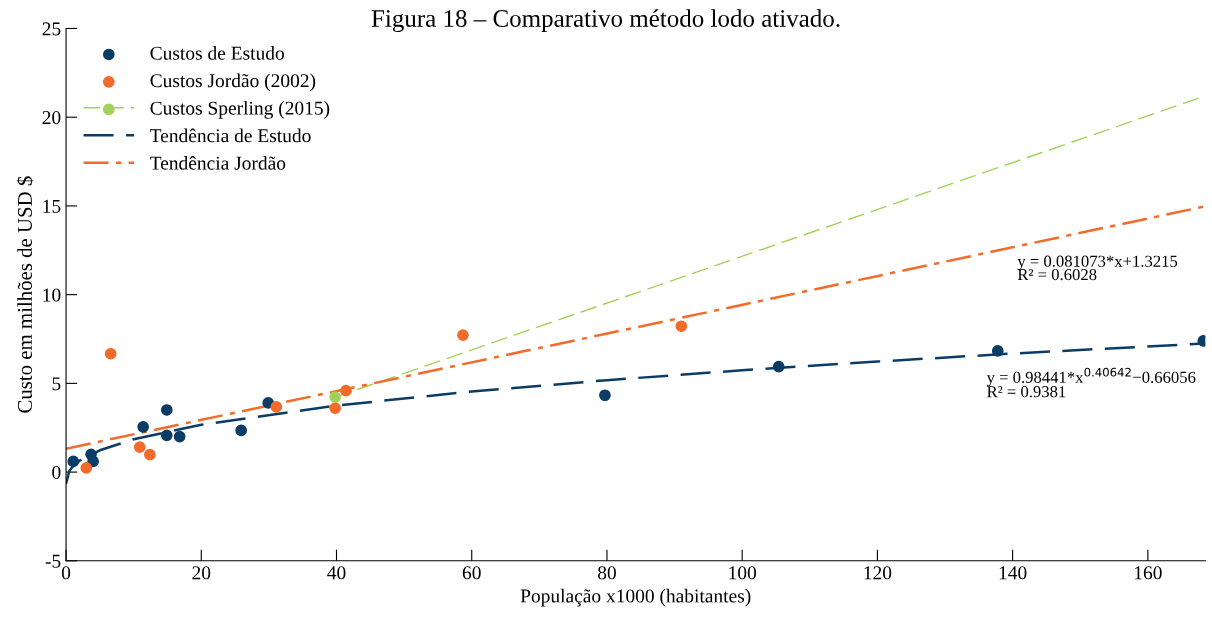 This screenshot has width=1212, height=619. I want to click on legend-label: Tendência de Estudo, so click(230, 135).